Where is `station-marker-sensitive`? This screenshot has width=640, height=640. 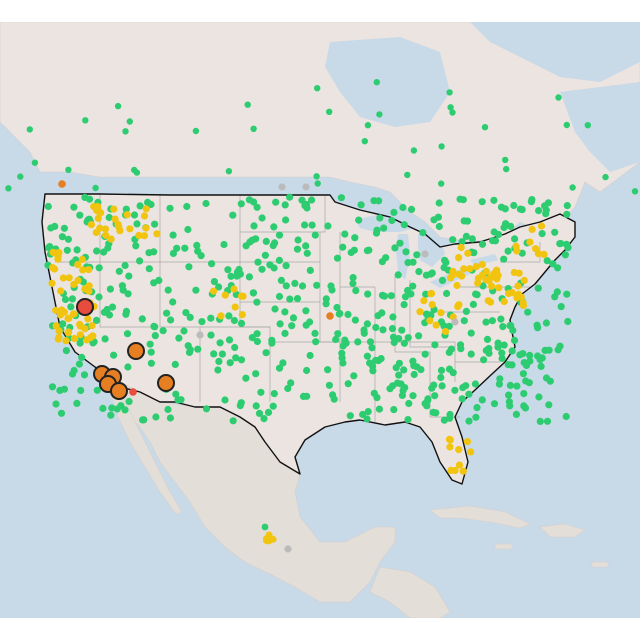 station-marker-sensitive is located at coordinates (166, 383).